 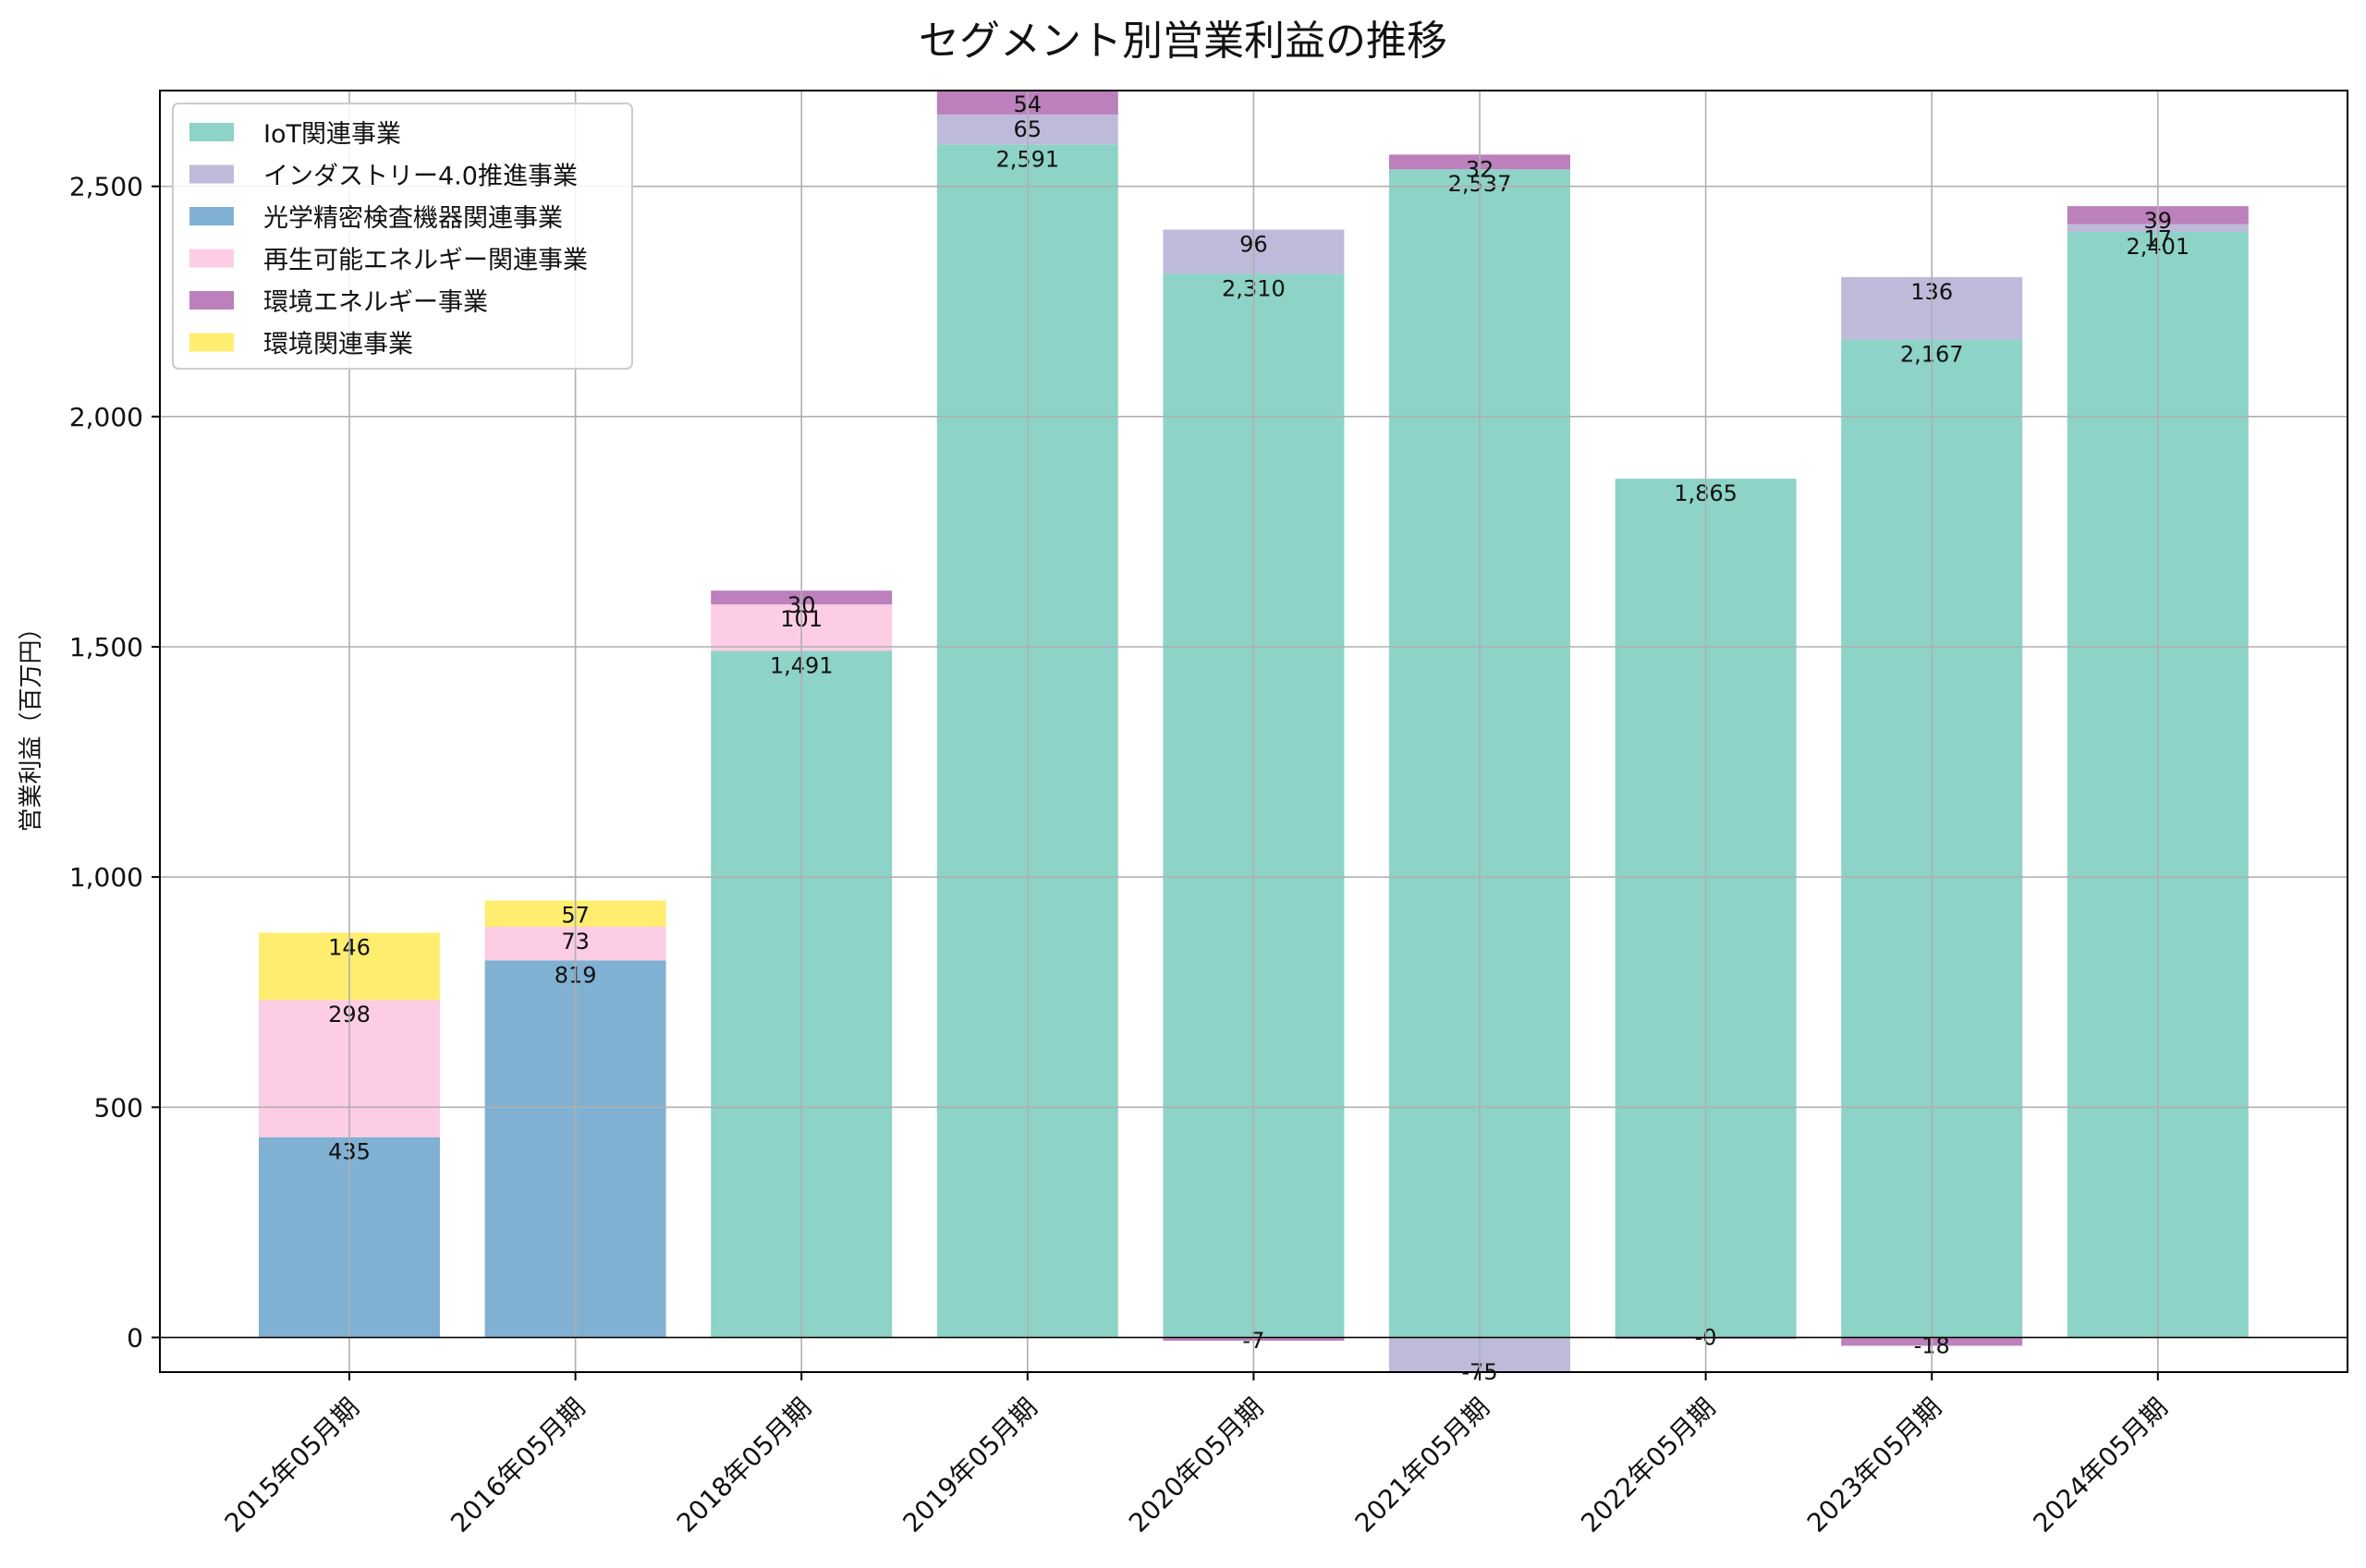 I want to click on x-tick-label-0: 2015年05月期, so click(x=292, y=1465).